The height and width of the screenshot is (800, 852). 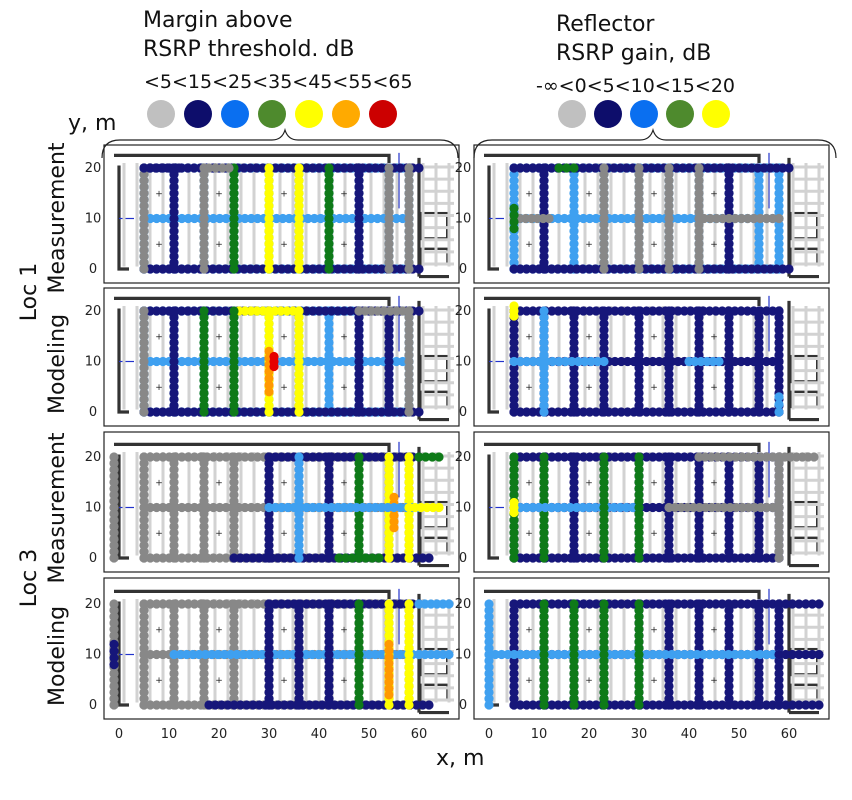 What do you see at coordinates (272, 114) in the screenshot?
I see `legend-left-swatches` at bounding box center [272, 114].